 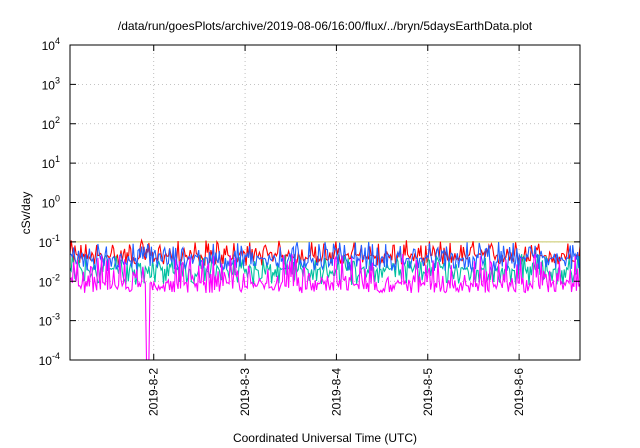 I want to click on y-tick-label: 10⁻³, so click(x=49, y=320).